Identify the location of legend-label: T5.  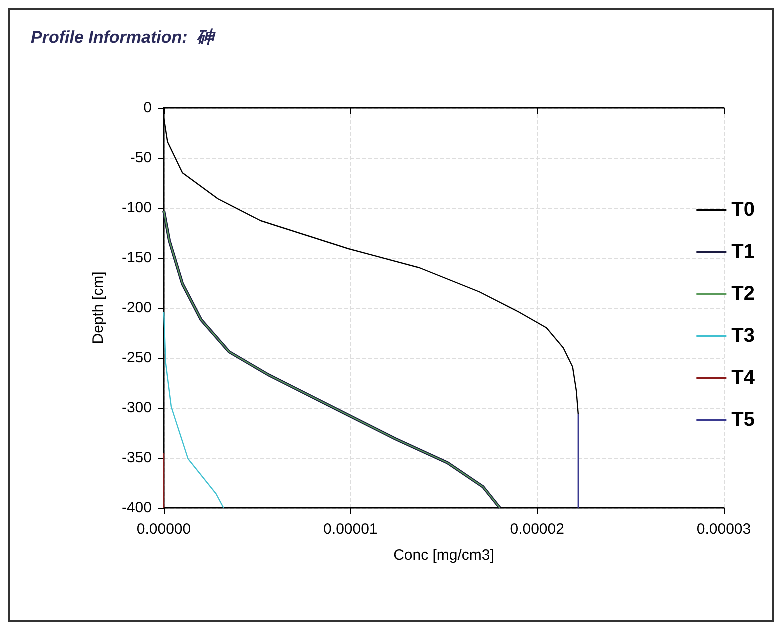
(744, 420).